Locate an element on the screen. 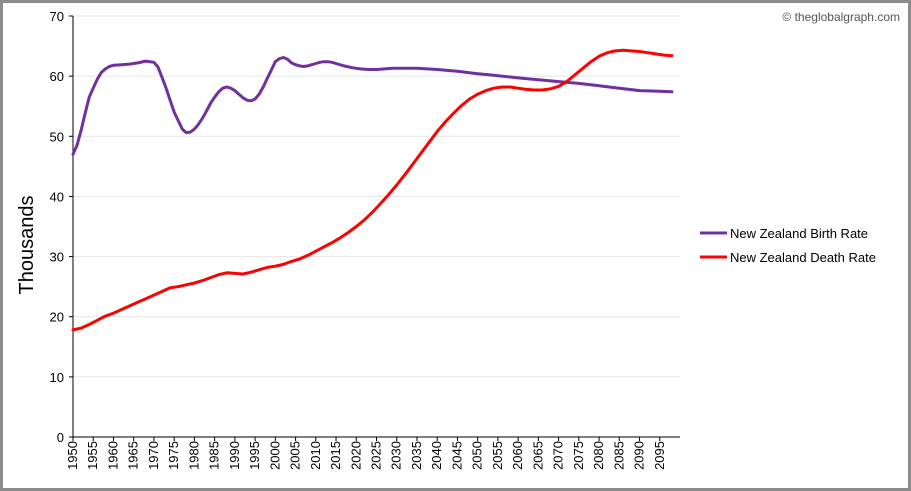 The height and width of the screenshot is (491, 911). x-tick-label: 2060 is located at coordinates (517, 455).